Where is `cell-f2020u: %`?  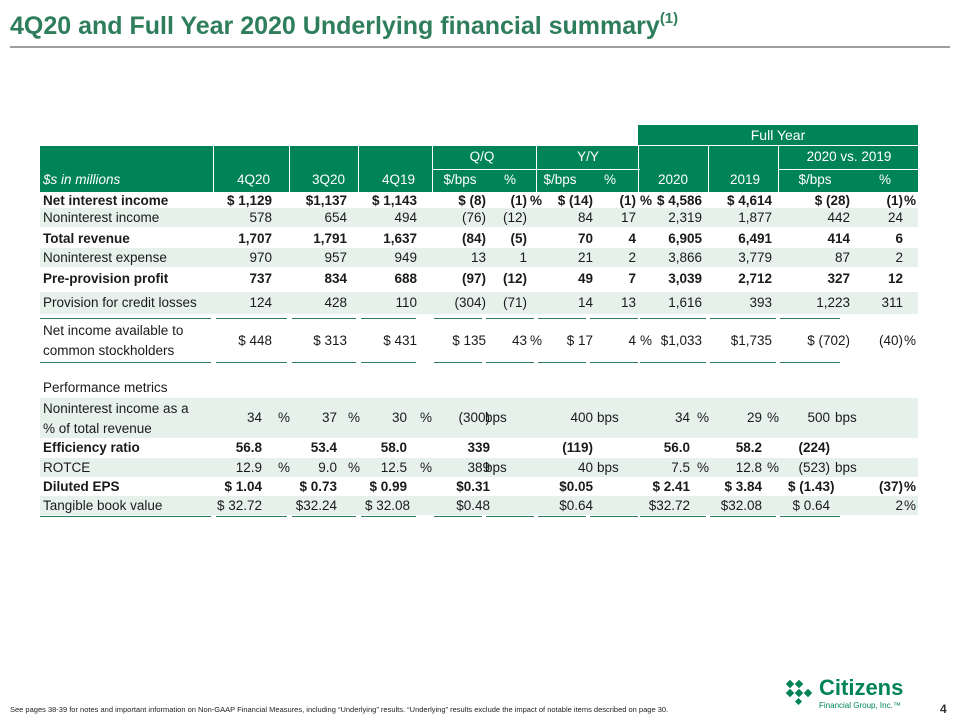
cell-f2020u: % is located at coordinates (703, 417).